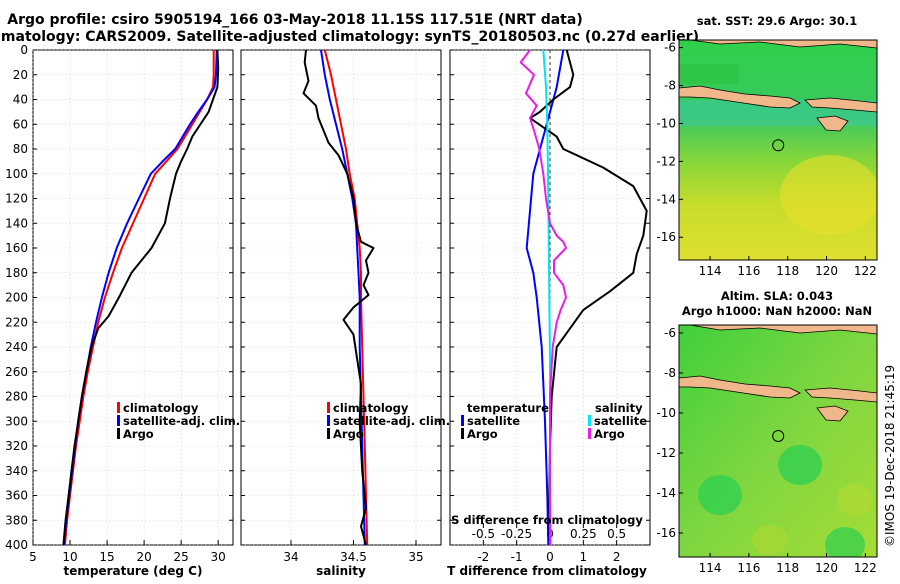  I want to click on map-lat-tick-label: -6, so click(670, 333).